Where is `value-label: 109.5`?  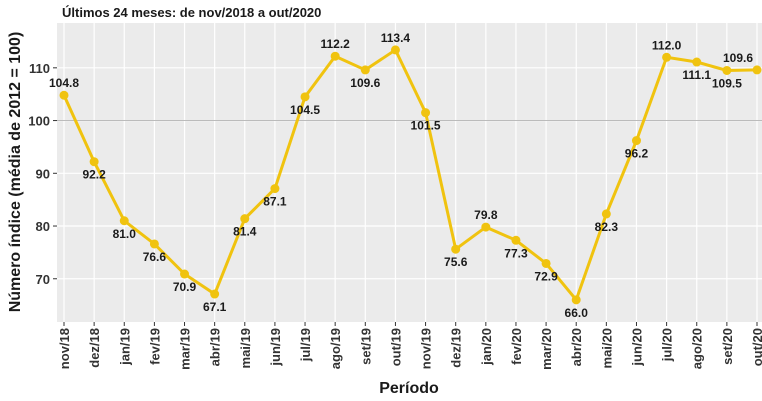
value-label: 109.5 is located at coordinates (727, 83).